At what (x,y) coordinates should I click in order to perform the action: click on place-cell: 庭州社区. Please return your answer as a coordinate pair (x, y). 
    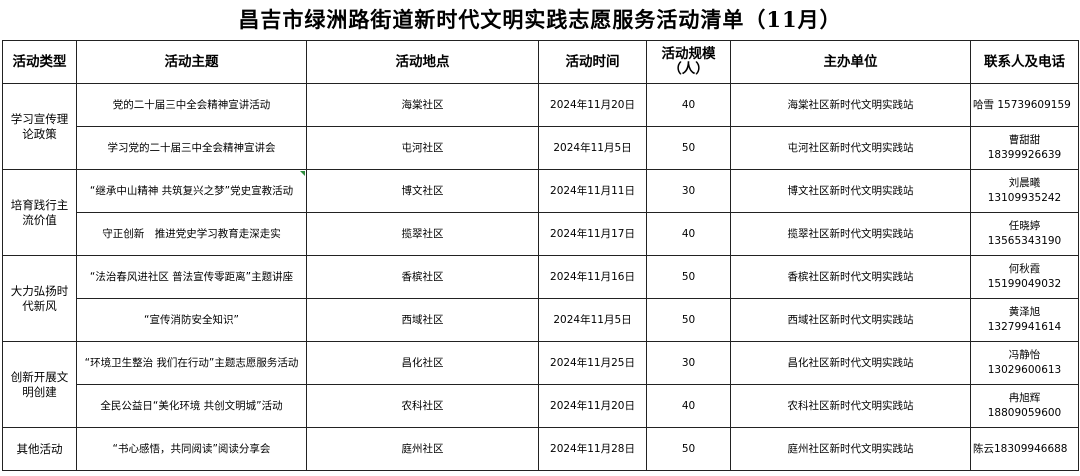
    Looking at the image, I should click on (422, 449).